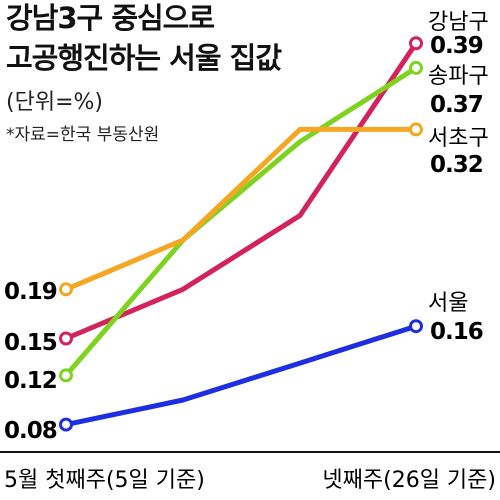 The width and height of the screenshot is (500, 500). What do you see at coordinates (30, 343) in the screenshot?
I see `series-0-start-value: 0.15` at bounding box center [30, 343].